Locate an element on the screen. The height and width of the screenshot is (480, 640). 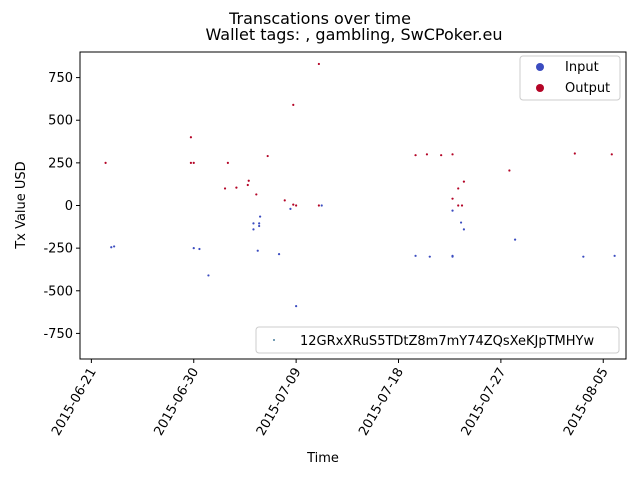
chart-title: Wallet tags: , gambling, SwCPoker.eu is located at coordinates (354, 34).